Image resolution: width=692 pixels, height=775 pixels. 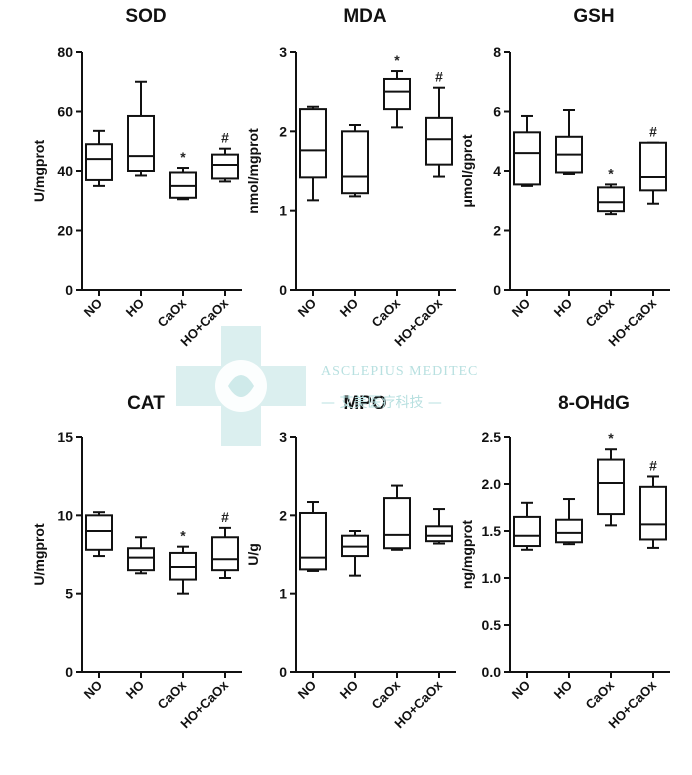 What do you see at coordinates (492, 437) in the screenshot?
I see `y-tick-label: 2.5` at bounding box center [492, 437].